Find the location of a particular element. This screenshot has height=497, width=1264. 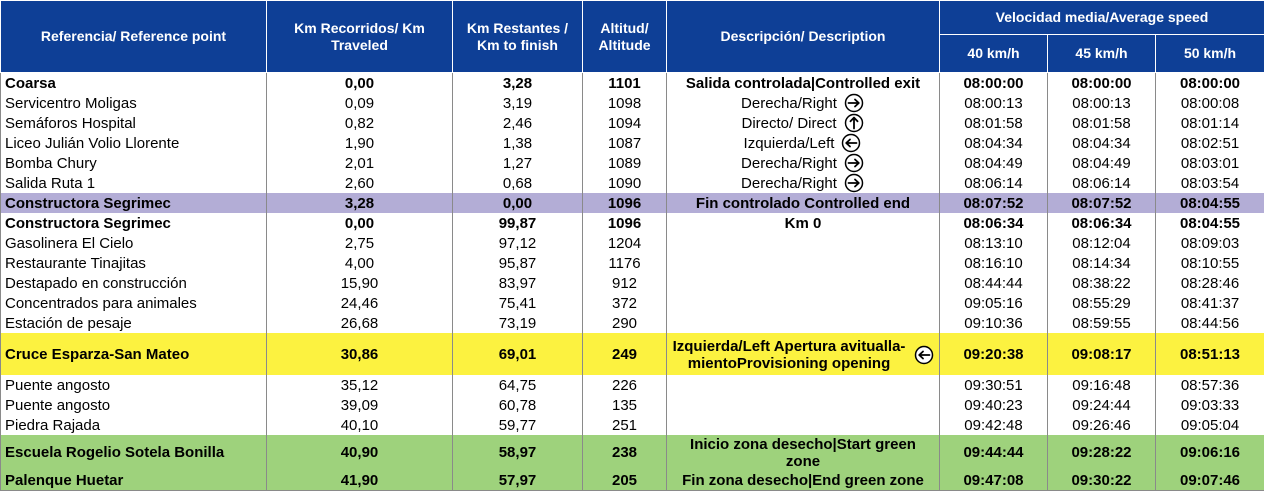

cell-km-traveled: 15,90 is located at coordinates (359, 283).